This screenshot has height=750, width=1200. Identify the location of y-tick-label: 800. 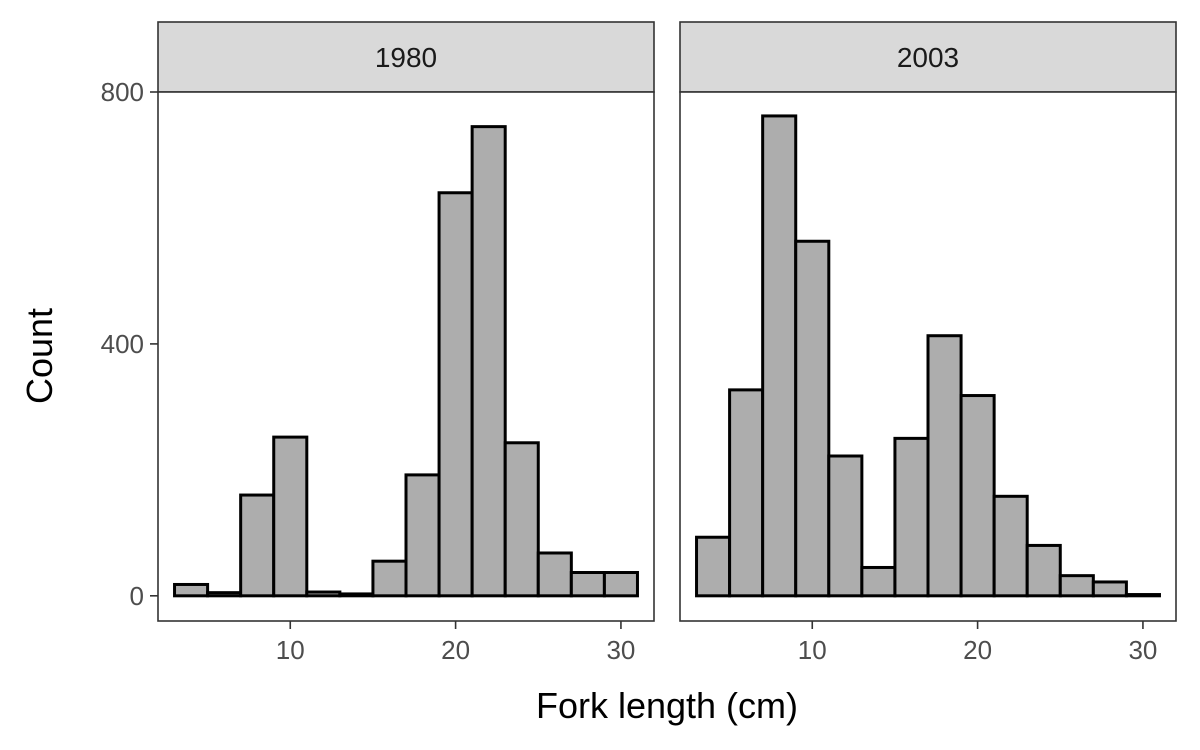
(122, 92).